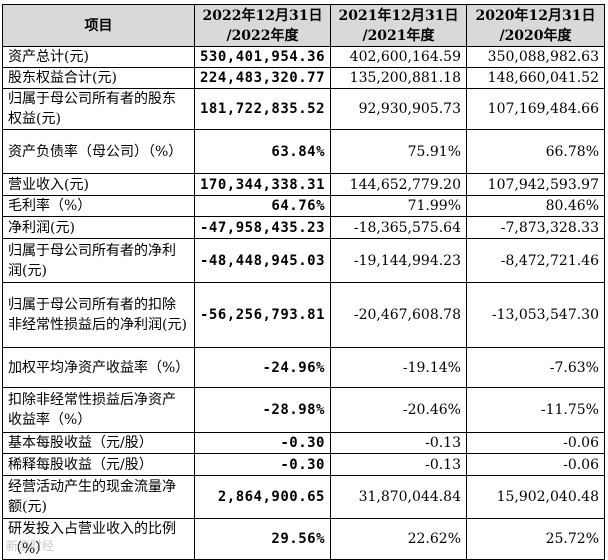 This screenshot has height=560, width=608. I want to click on header-cell: 项目, so click(98, 25).